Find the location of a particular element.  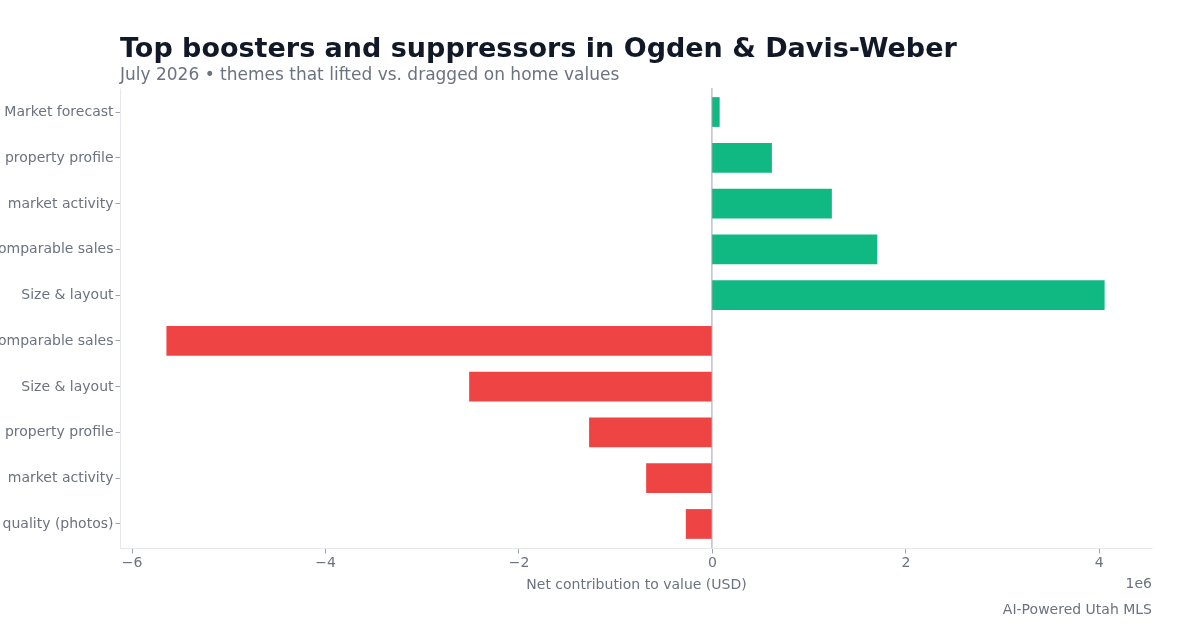

x-tick-label: −4 is located at coordinates (325, 561).